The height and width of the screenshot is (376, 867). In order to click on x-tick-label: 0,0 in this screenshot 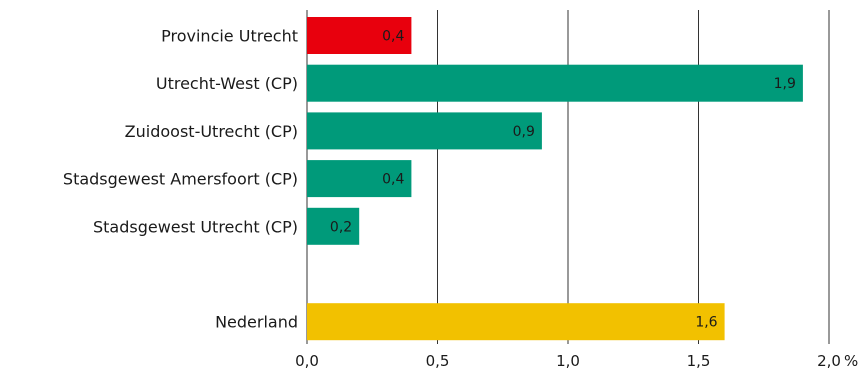, I will do `click(307, 361)`.